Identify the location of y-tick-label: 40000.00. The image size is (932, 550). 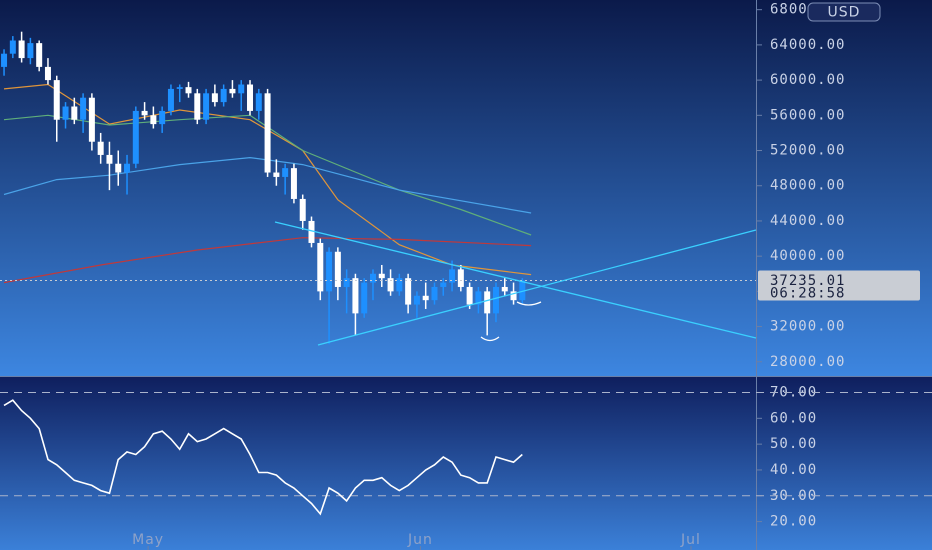
(807, 256).